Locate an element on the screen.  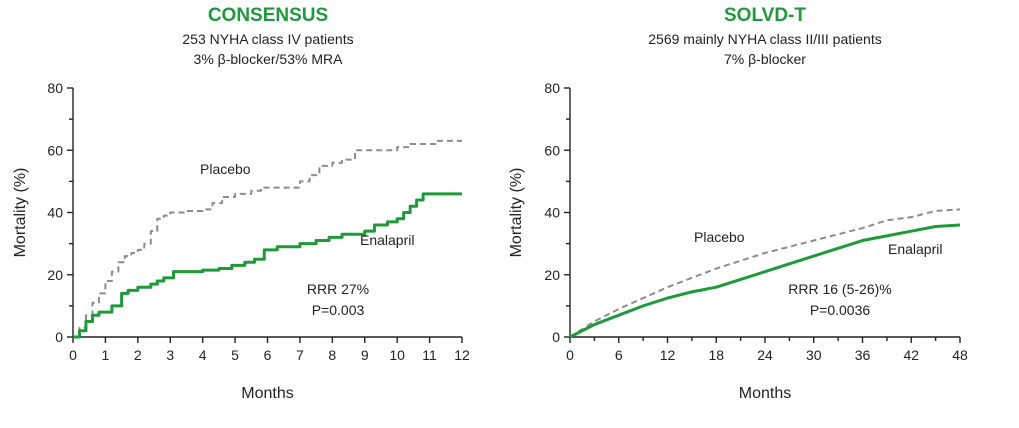
consensus-subtitle-2: 3% β-blocker/53% MRA is located at coordinates (269, 59).